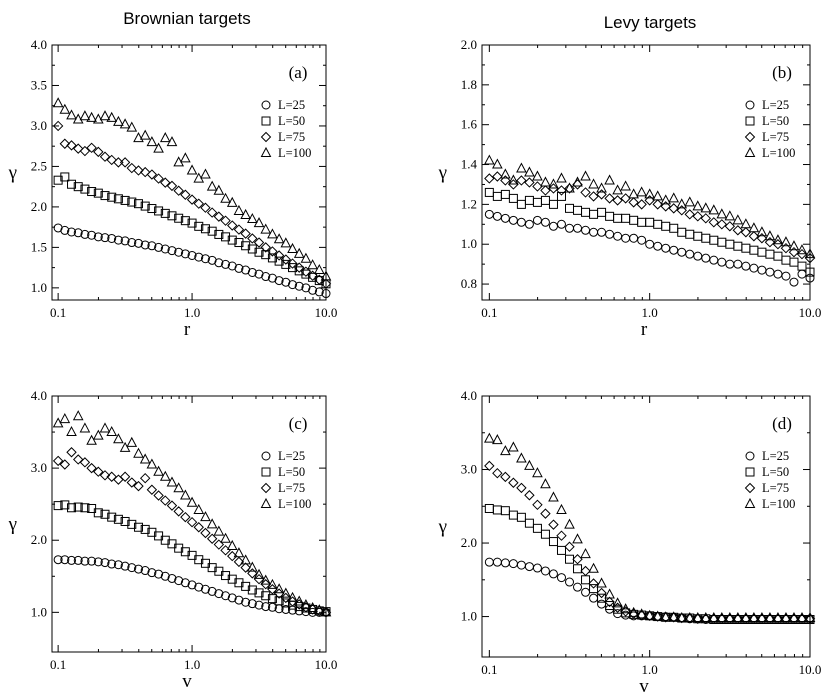 Image resolution: width=827 pixels, height=692 pixels. What do you see at coordinates (650, 669) in the screenshot?
I see `x-tick-label: 1.0` at bounding box center [650, 669].